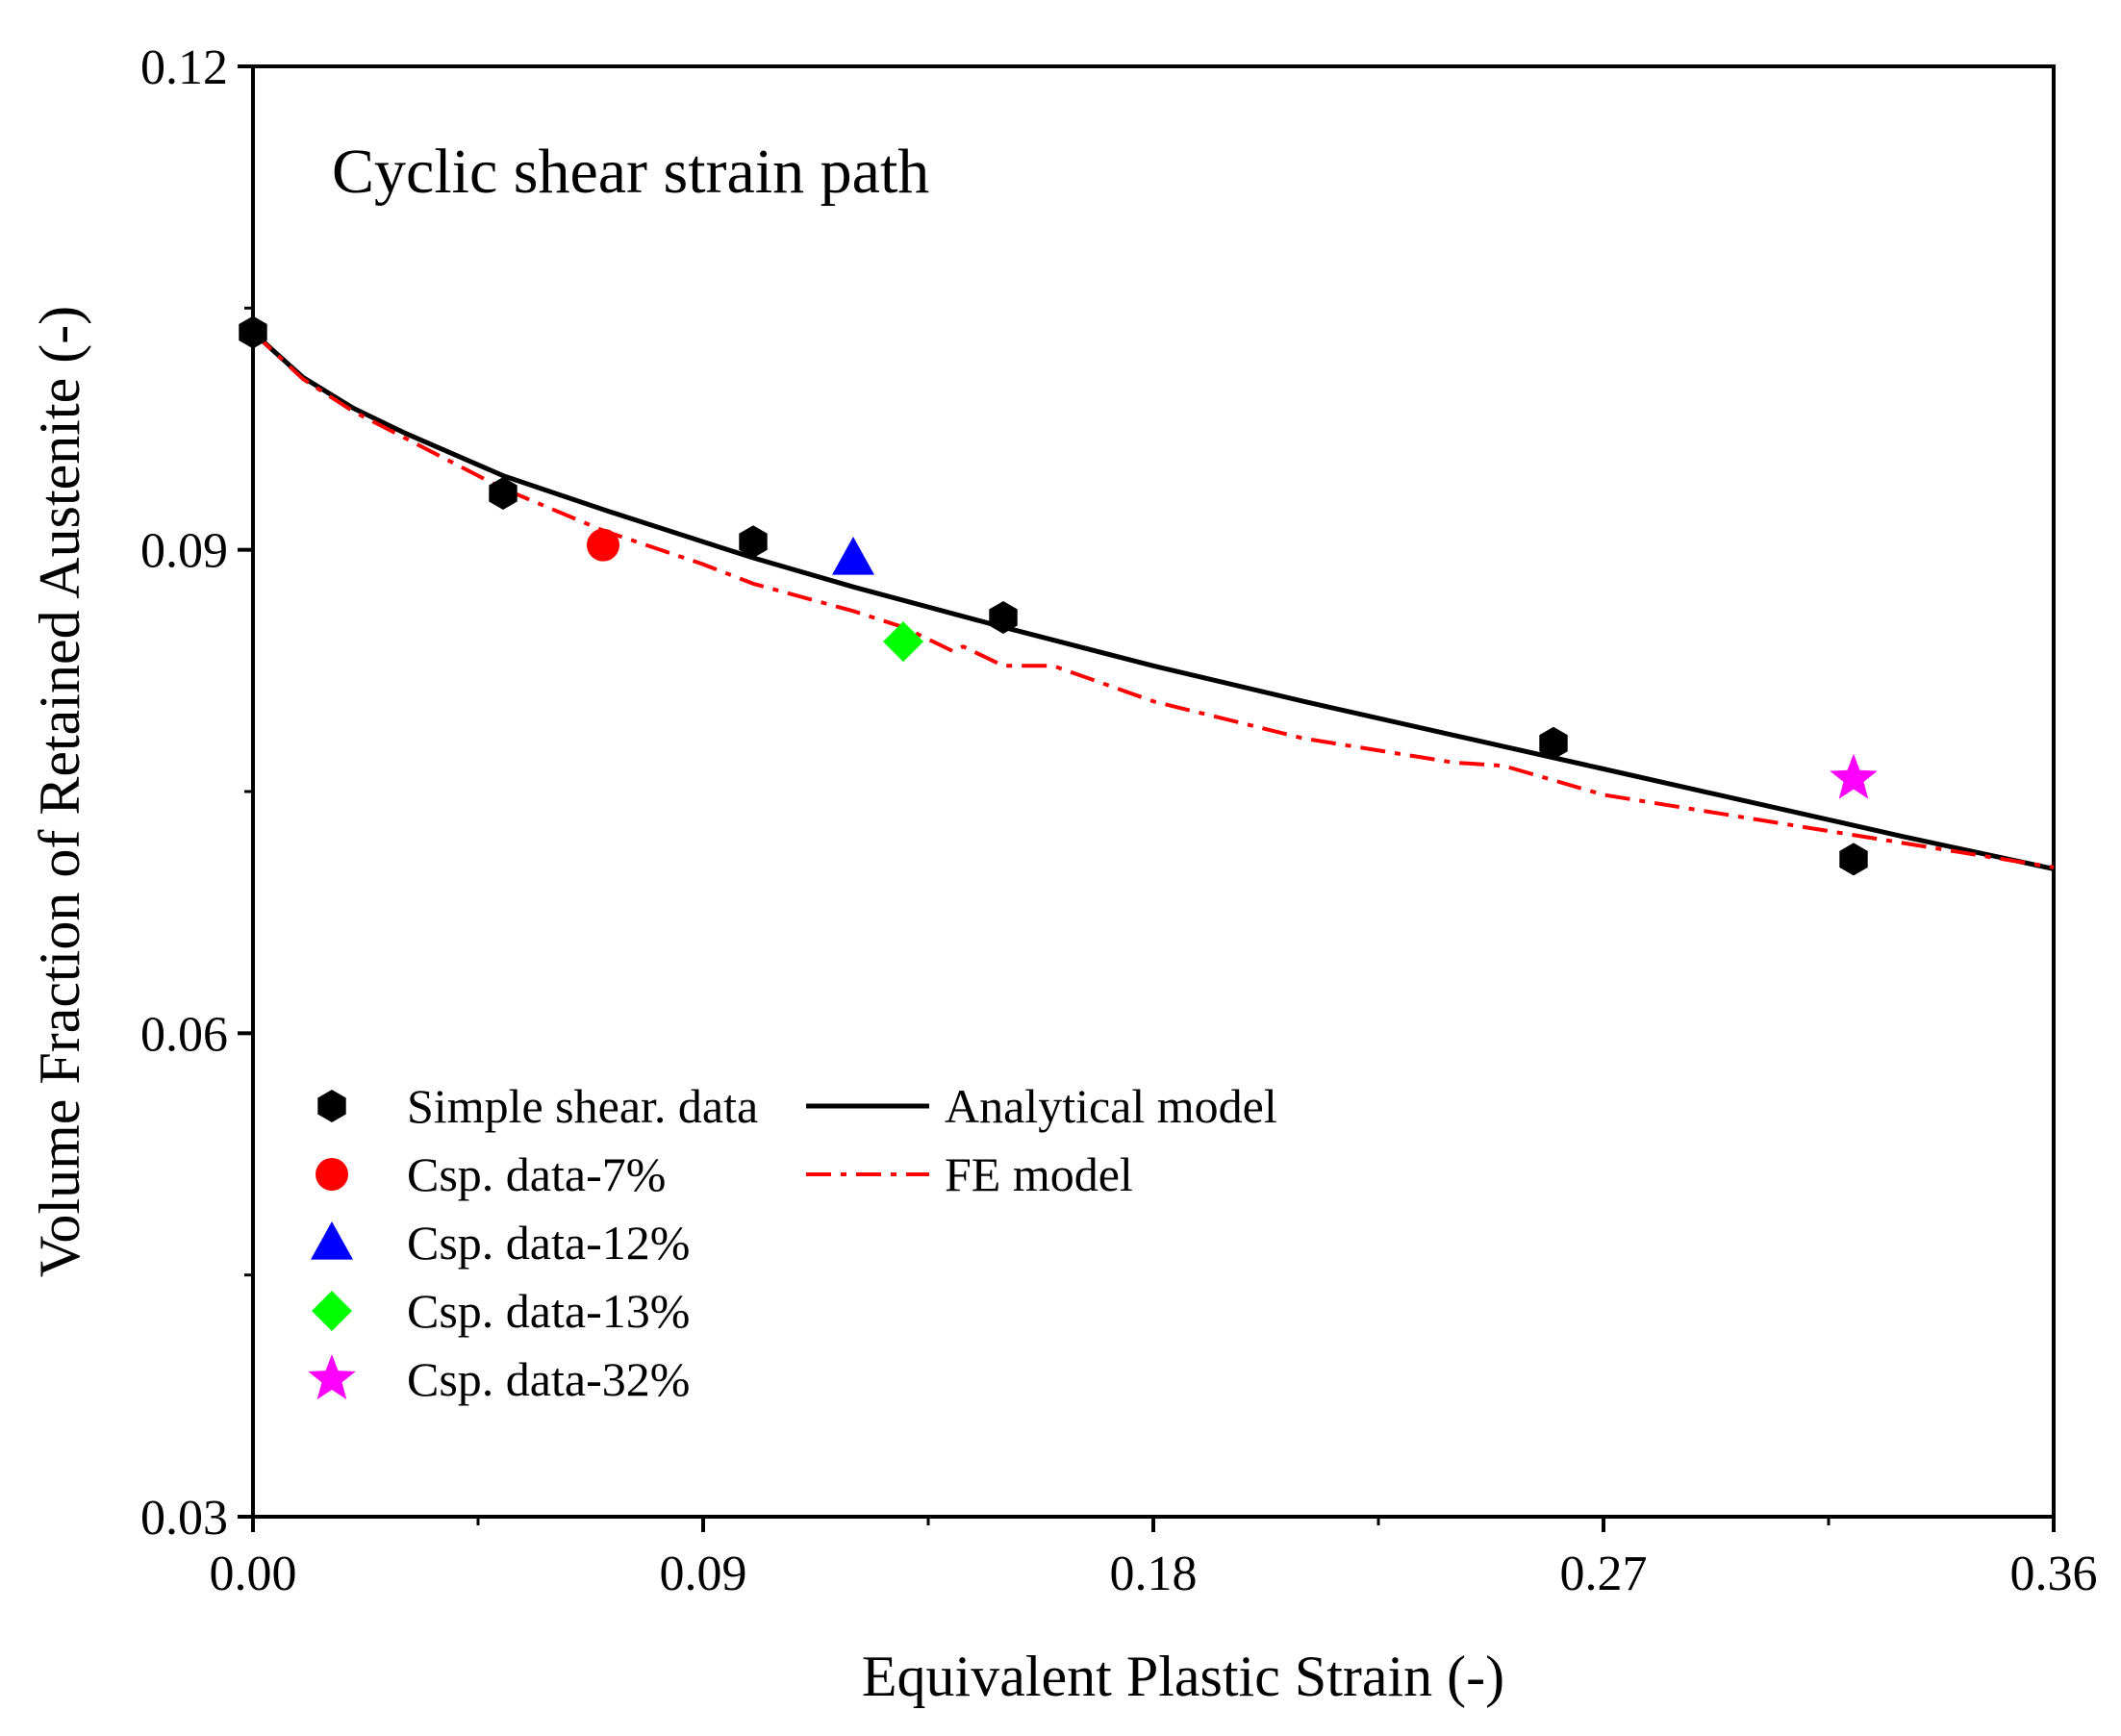 Image resolution: width=2121 pixels, height=1736 pixels. Describe the element at coordinates (1111, 1106) in the screenshot. I see `legend-label: Analytical model` at that location.